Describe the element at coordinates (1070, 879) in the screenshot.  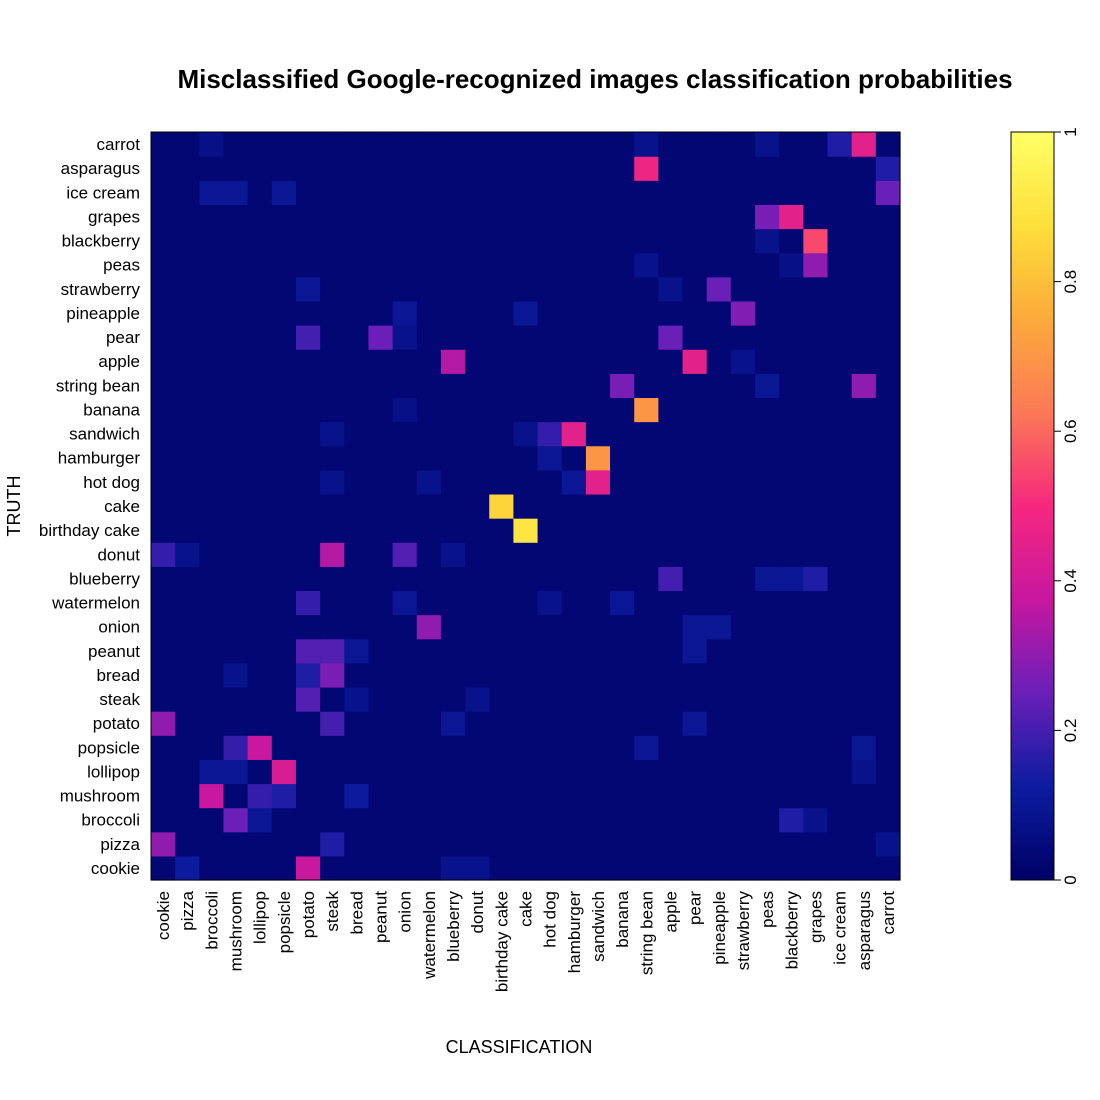
I see `colorbar-tick-label: 0` at that location.